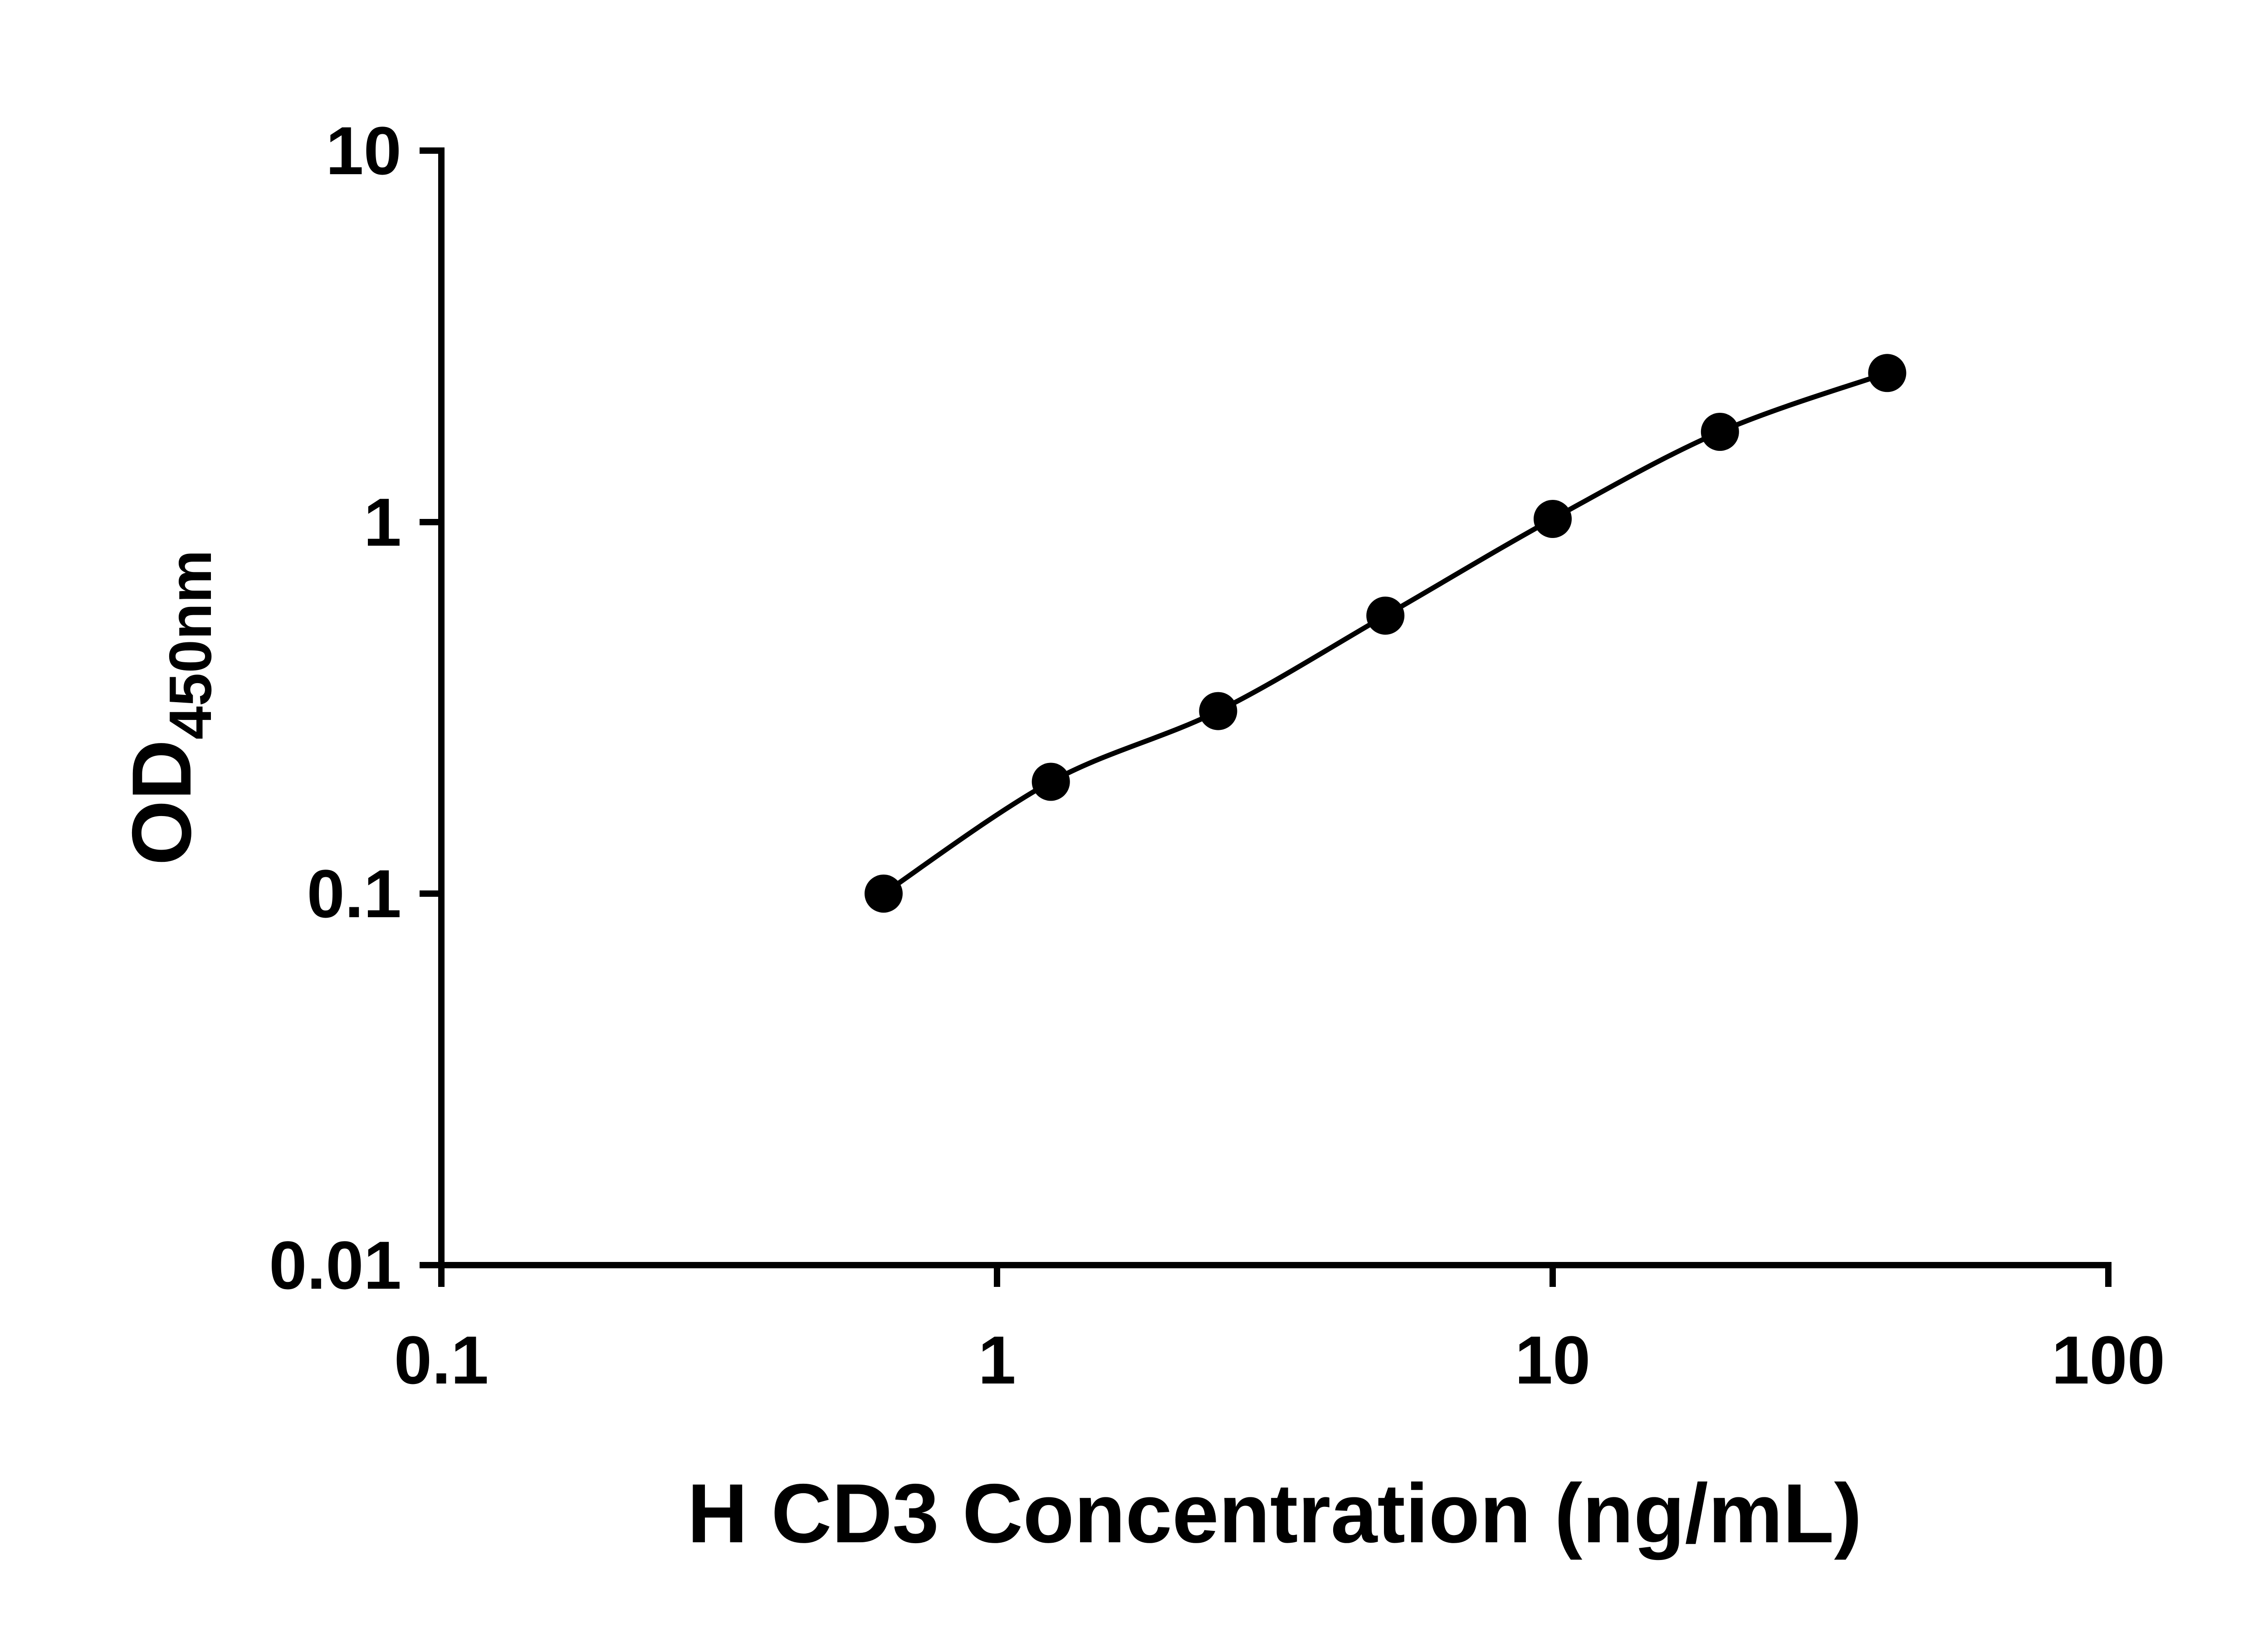  I want to click on y-axis-title: OD450nm, so click(170, 707).